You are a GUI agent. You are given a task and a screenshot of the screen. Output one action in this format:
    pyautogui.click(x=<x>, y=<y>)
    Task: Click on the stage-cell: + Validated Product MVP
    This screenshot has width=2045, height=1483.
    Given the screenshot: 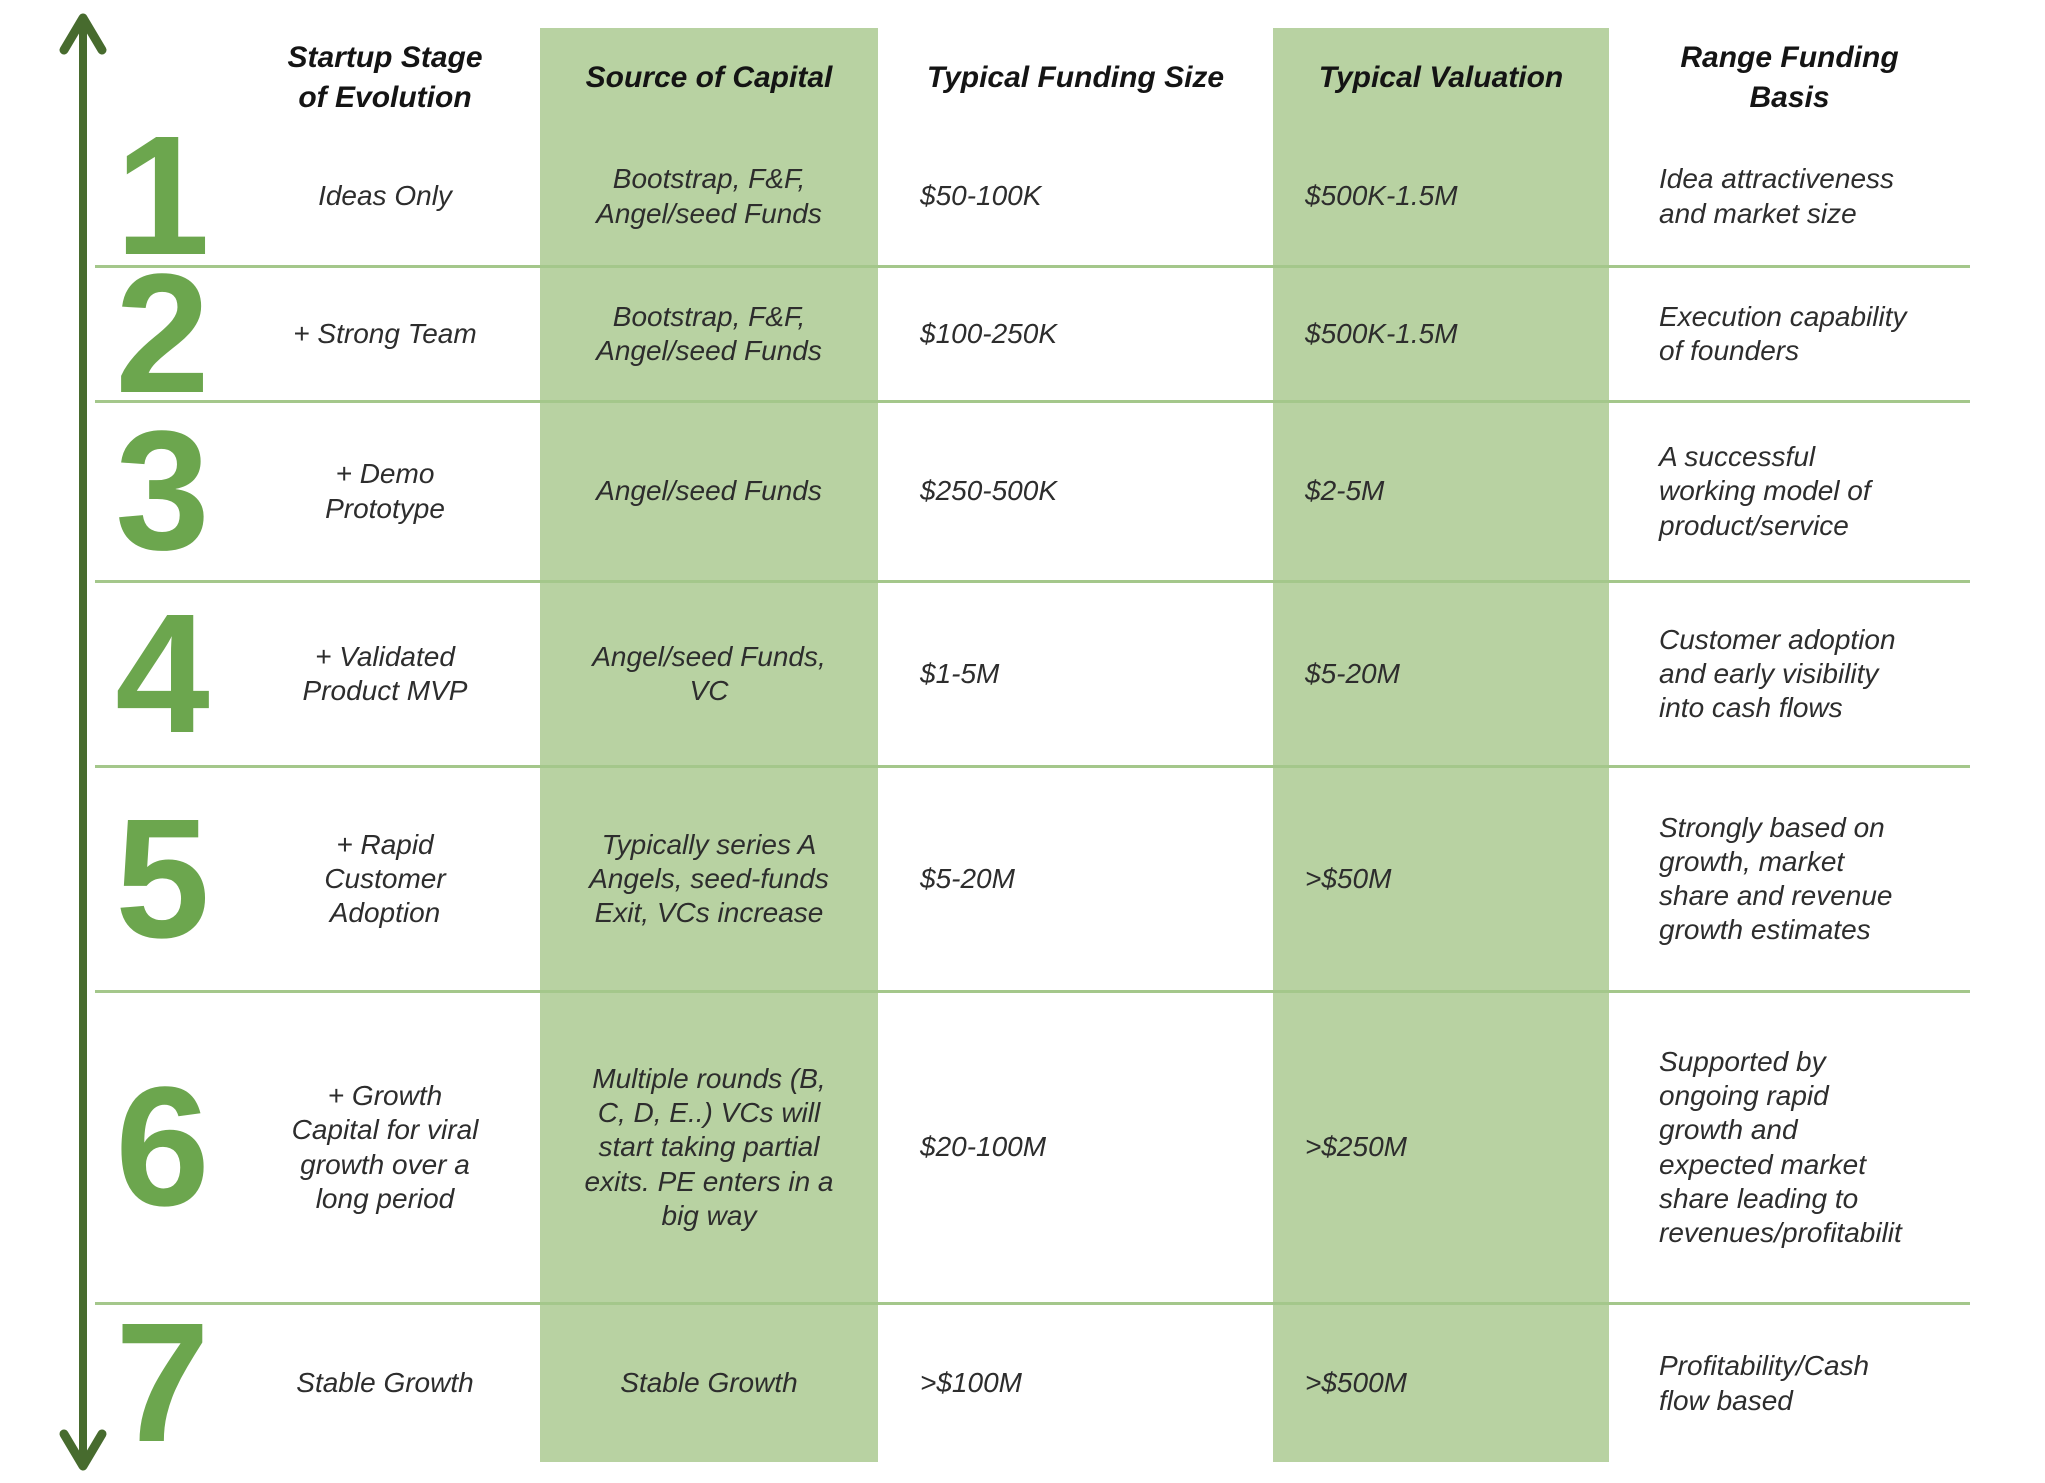 What is the action you would take?
    pyautogui.click(x=385, y=672)
    